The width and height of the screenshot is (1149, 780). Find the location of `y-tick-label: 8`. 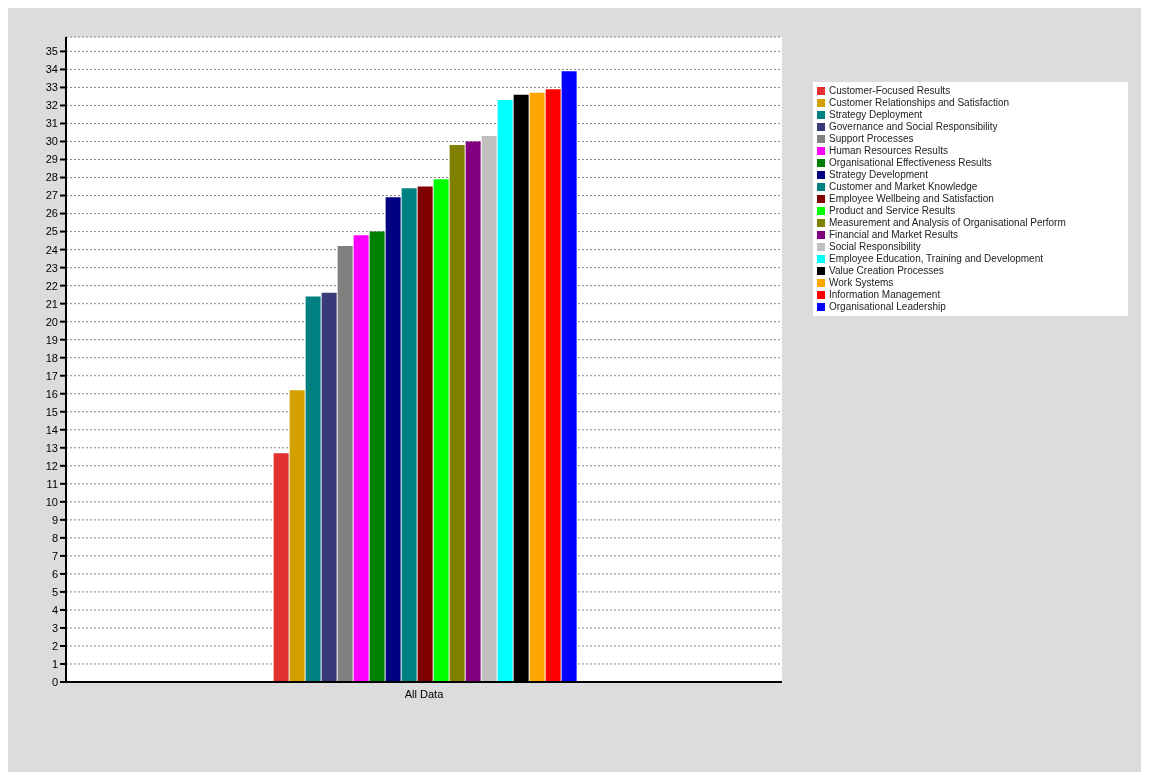

y-tick-label: 8 is located at coordinates (54, 537).